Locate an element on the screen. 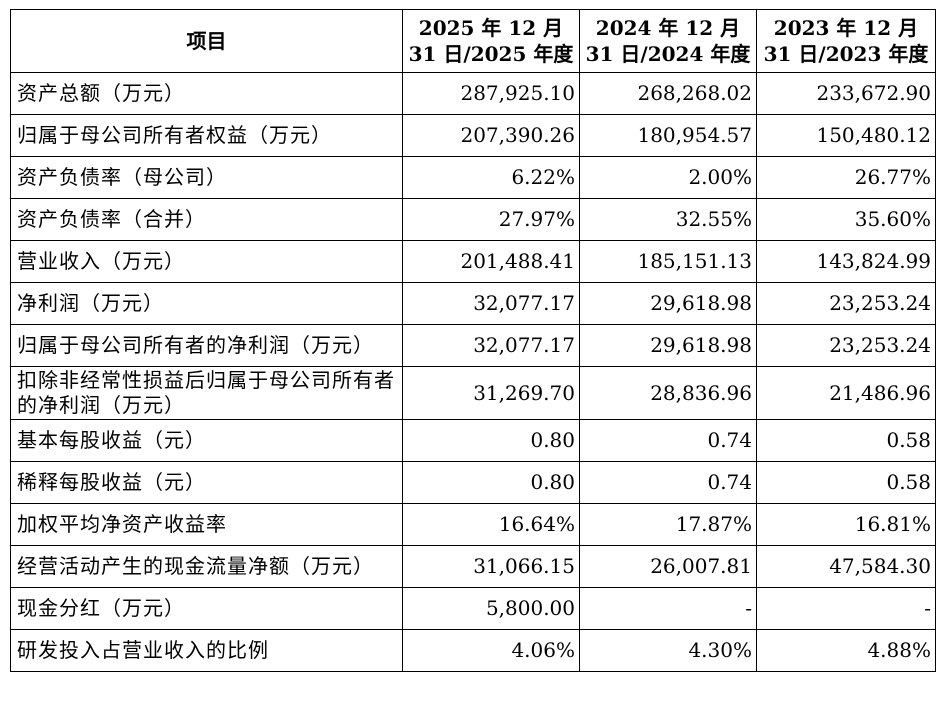 The width and height of the screenshot is (945, 715). value-2024: 17.87% is located at coordinates (668, 524).